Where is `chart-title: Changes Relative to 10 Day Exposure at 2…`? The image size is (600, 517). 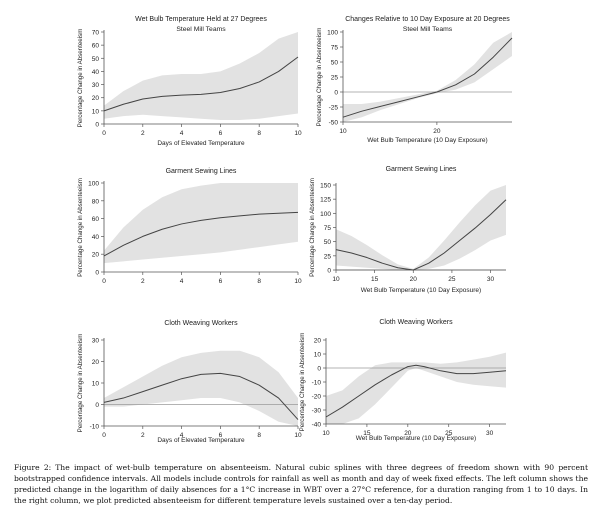
chart-title: Changes Relative to 10 Day Exposure at 2… is located at coordinates (427, 19).